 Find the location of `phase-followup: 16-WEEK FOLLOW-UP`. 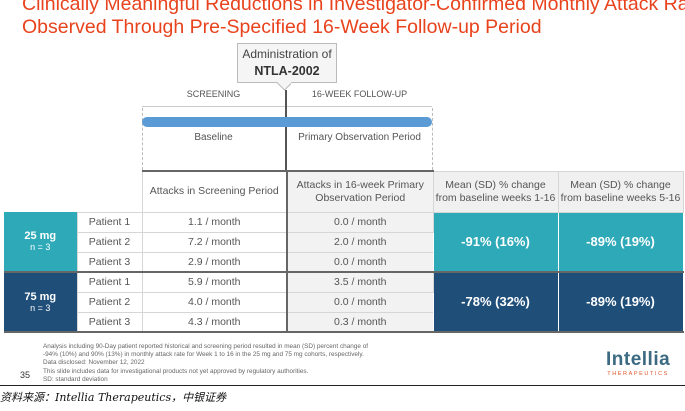

phase-followup: 16-WEEK FOLLOW-UP is located at coordinates (359, 94).